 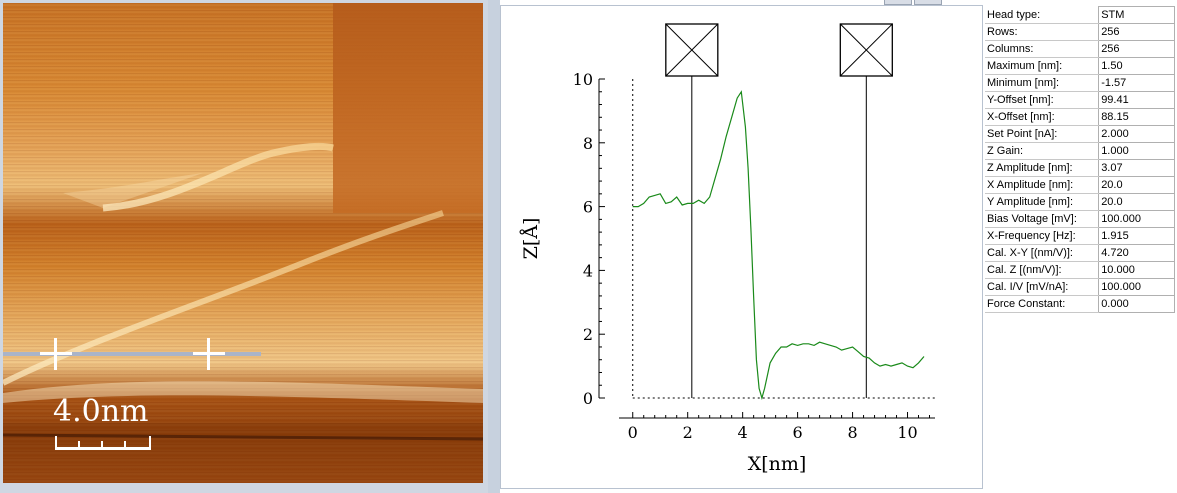 I want to click on window-buttons, so click(x=914, y=2).